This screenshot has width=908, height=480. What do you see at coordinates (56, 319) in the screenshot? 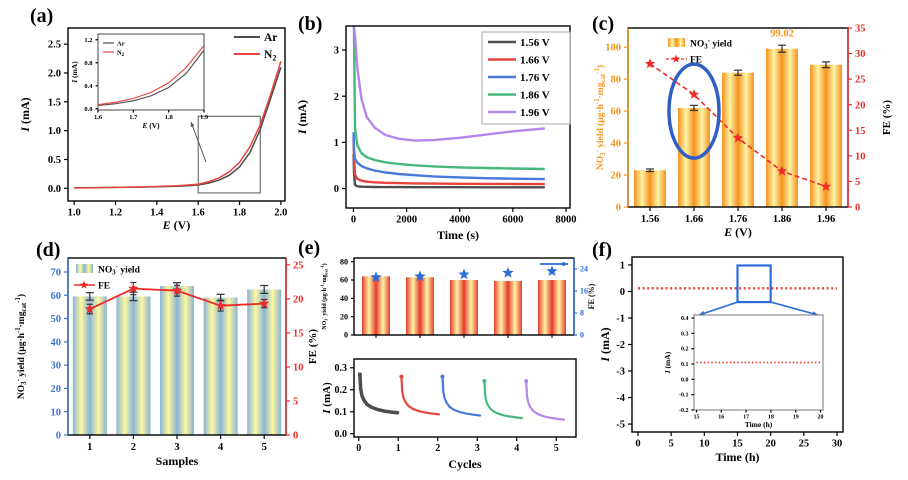
I see `svg-text: 50` at bounding box center [56, 319].